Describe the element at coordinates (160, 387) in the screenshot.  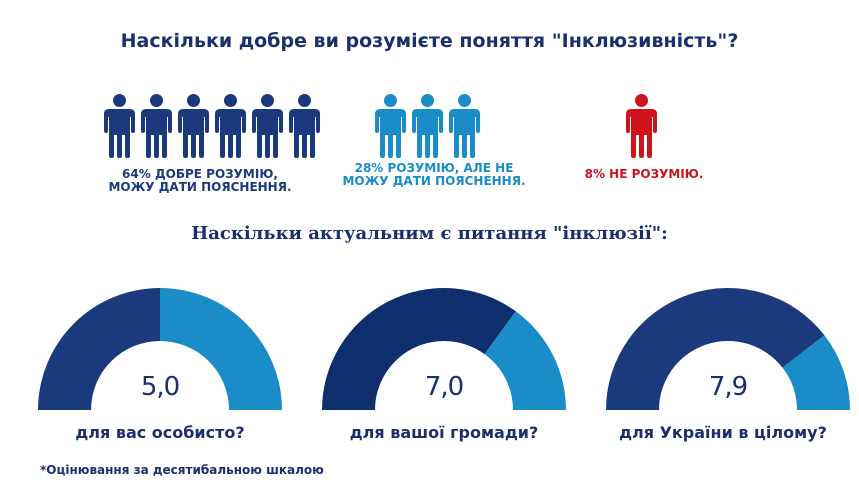
I see `gauge-personal-value: 5,0` at that location.